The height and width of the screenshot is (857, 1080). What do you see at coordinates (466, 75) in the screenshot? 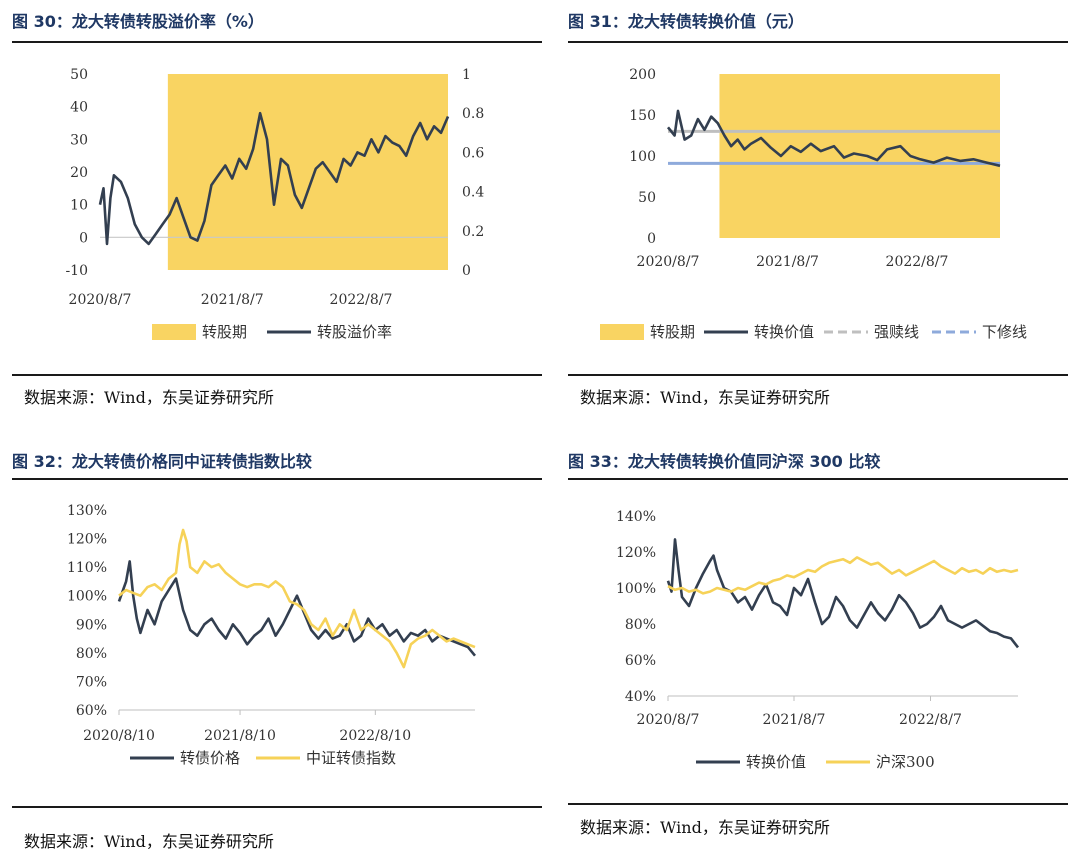
I see `y2-tick-label: 1` at bounding box center [466, 75].